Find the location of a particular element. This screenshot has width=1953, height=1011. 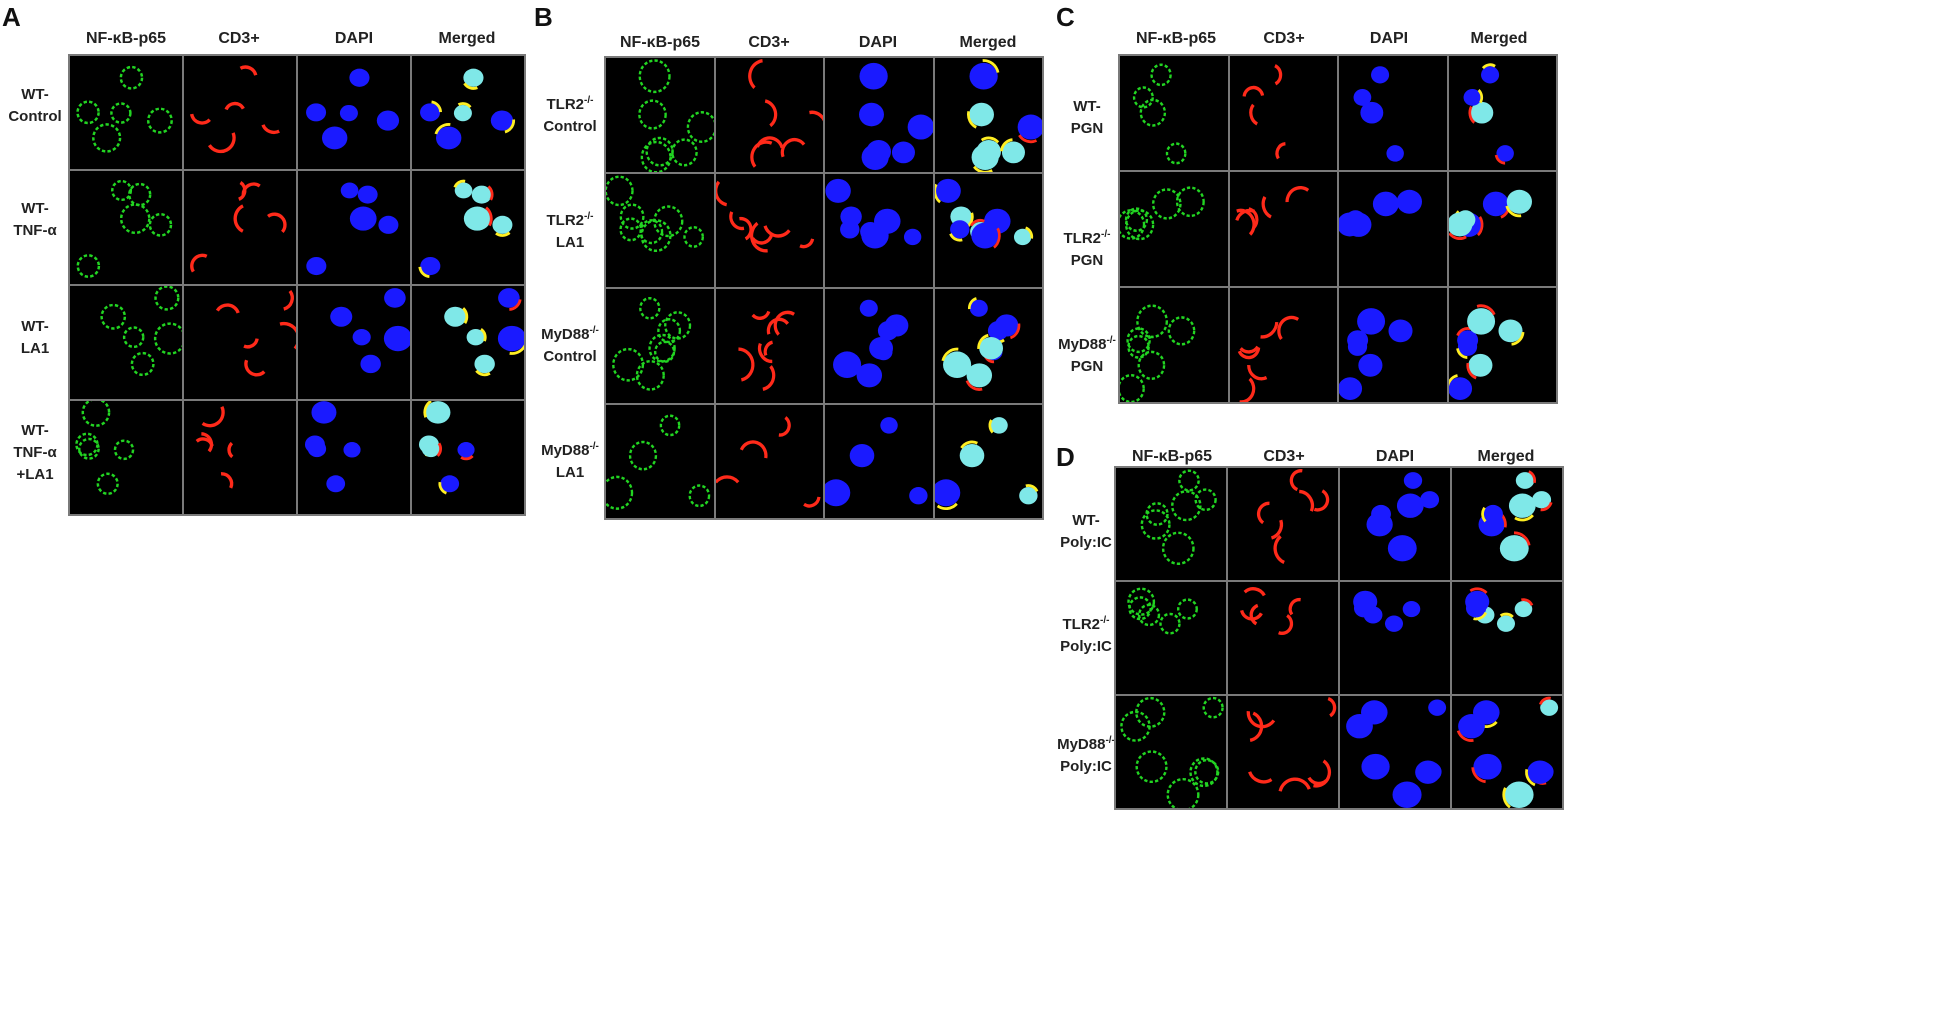

micrograph-cd3 is located at coordinates (769, 115).